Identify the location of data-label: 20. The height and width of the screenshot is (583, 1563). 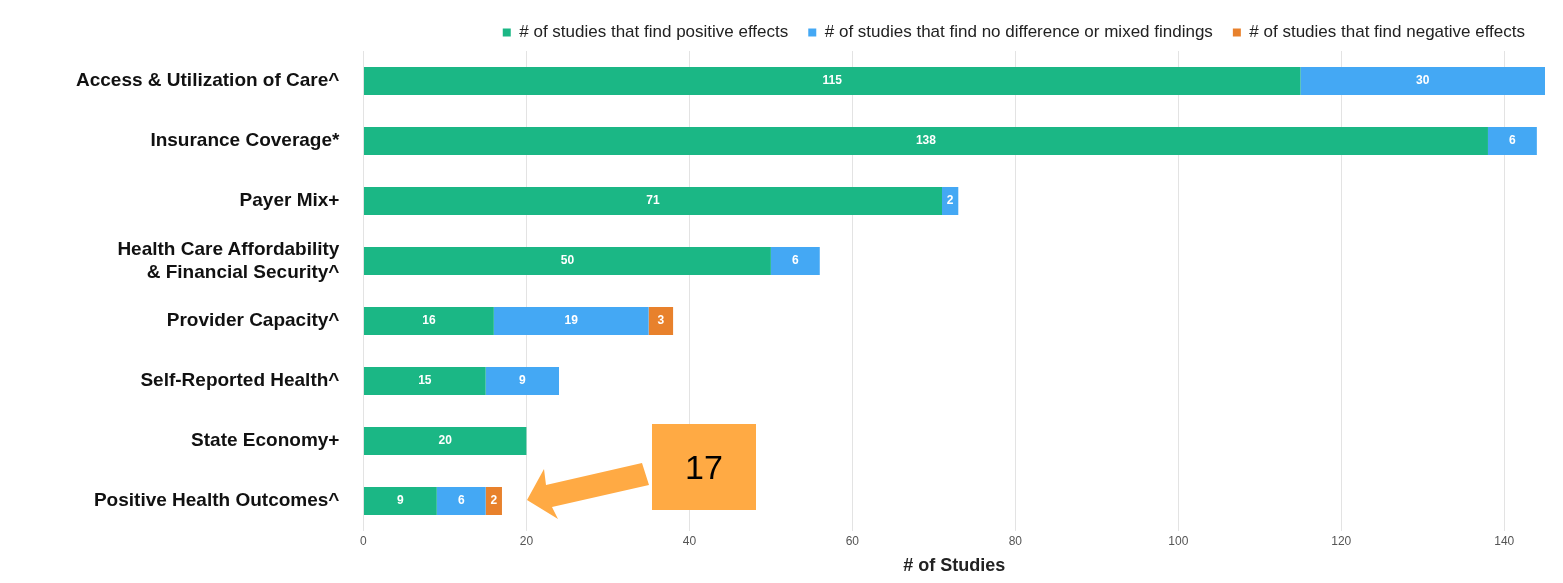
(445, 440).